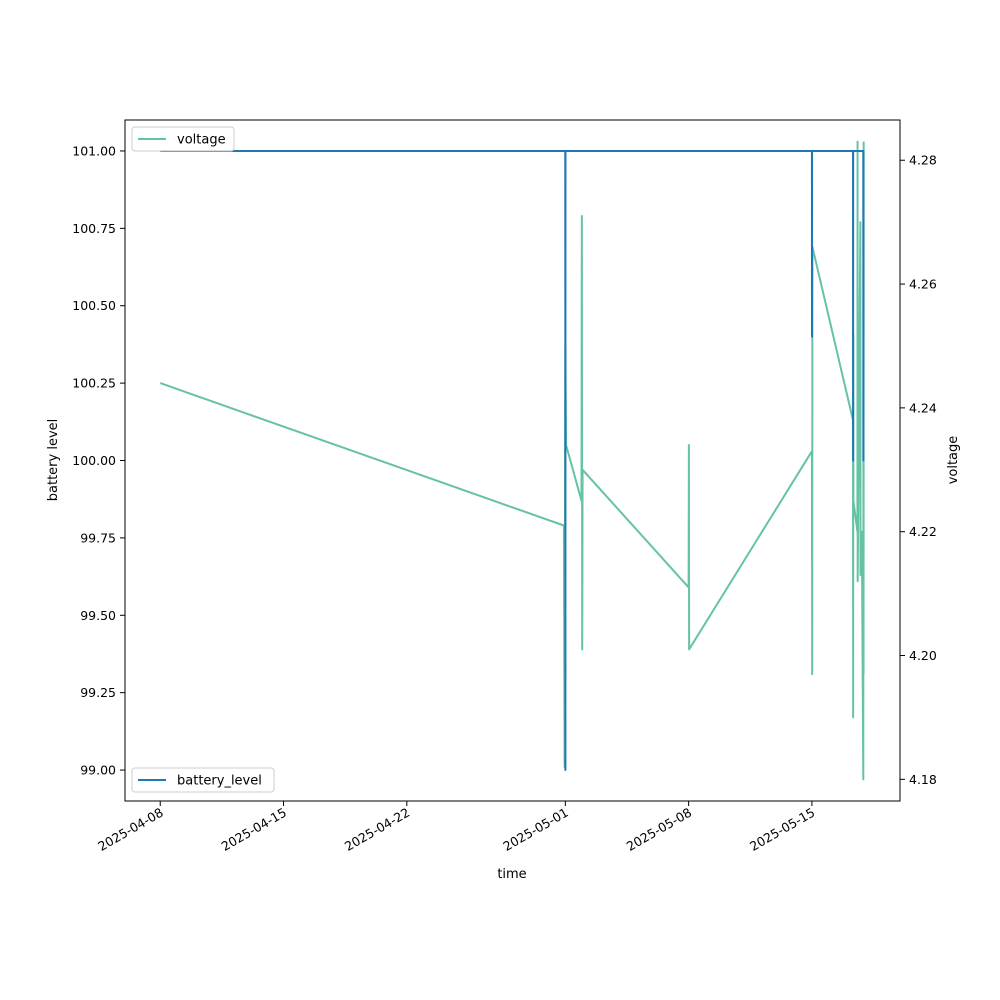 Image resolution: width=1000 pixels, height=1000 pixels. Describe the element at coordinates (254, 829) in the screenshot. I see `x-tick-label: 2025-04-15` at that location.